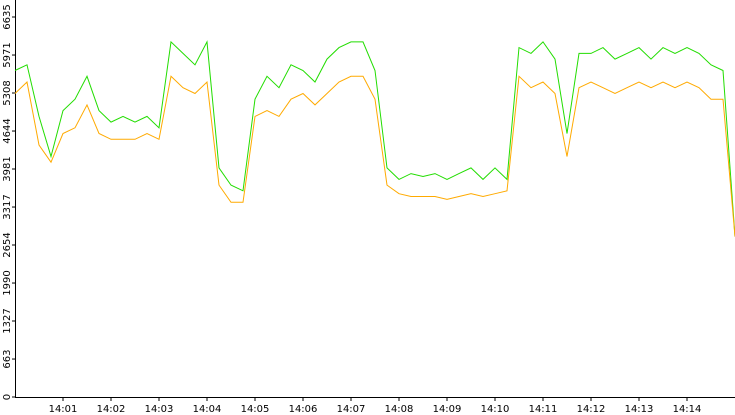 The width and height of the screenshot is (735, 415). Describe the element at coordinates (7, 168) in the screenshot. I see `y-tick-label: 3981` at that location.